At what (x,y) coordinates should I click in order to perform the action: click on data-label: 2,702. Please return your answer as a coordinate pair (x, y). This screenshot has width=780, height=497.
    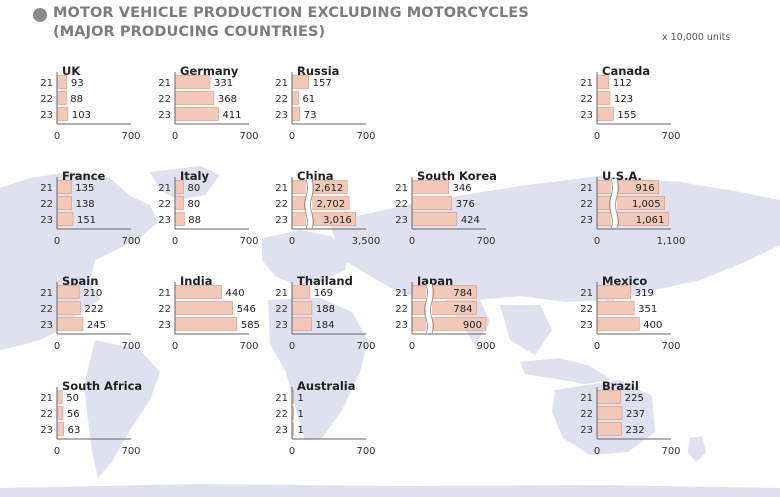
    Looking at the image, I should click on (330, 204).